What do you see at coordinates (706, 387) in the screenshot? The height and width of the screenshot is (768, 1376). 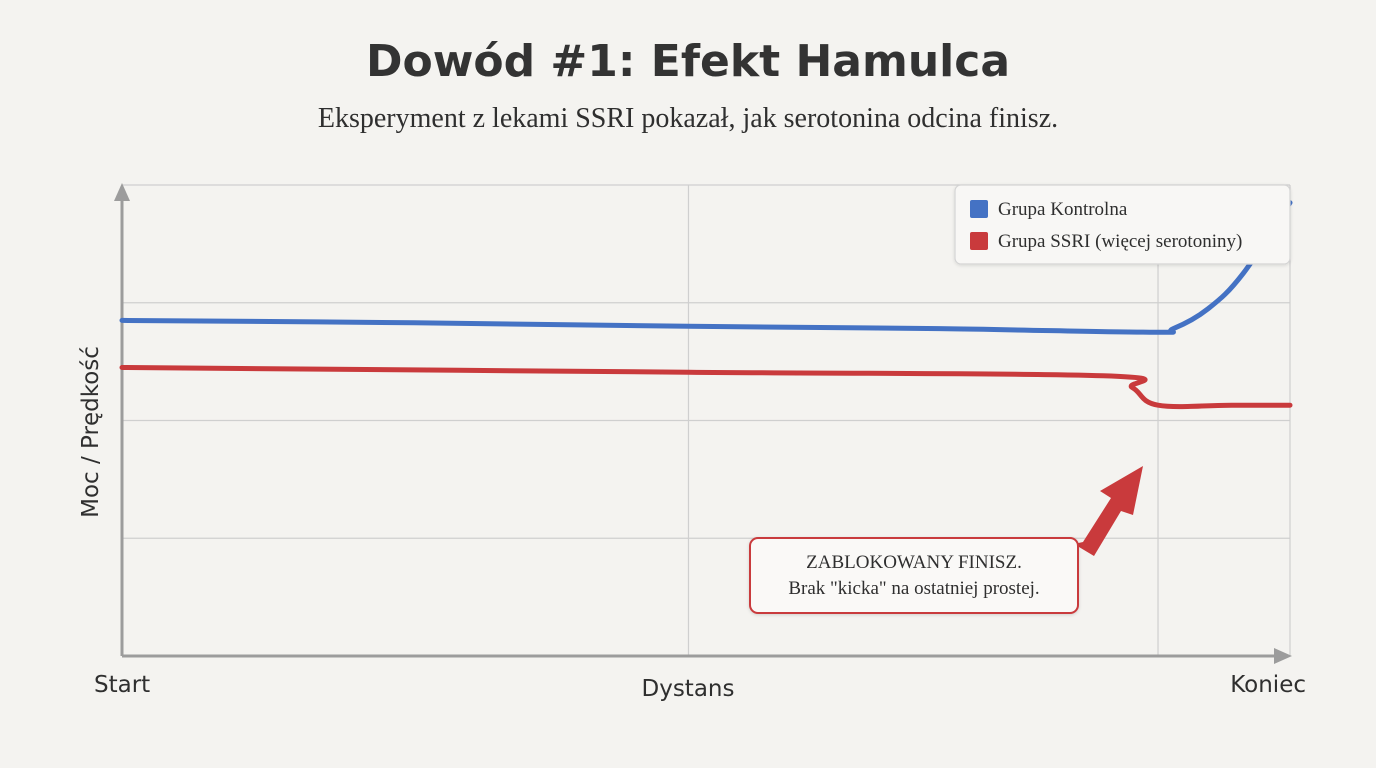 I see `series-line-ssri` at bounding box center [706, 387].